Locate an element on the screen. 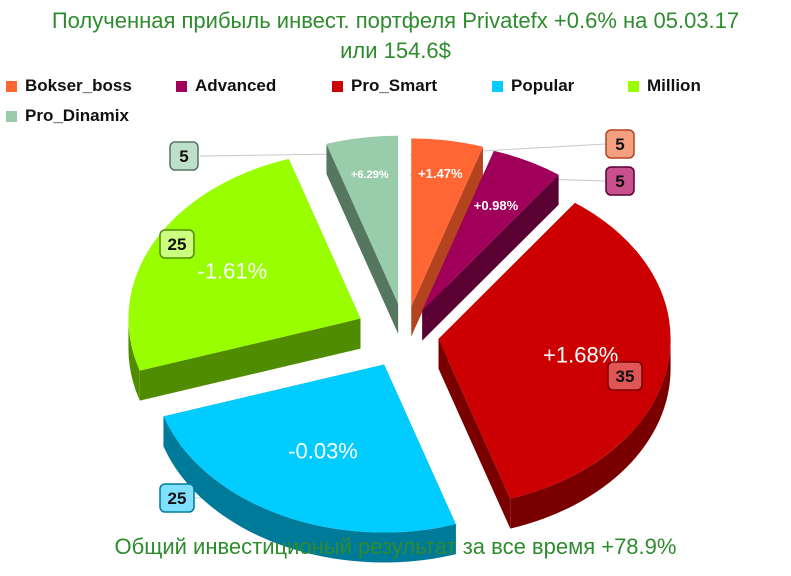  callout-million: 25 is located at coordinates (177, 244).